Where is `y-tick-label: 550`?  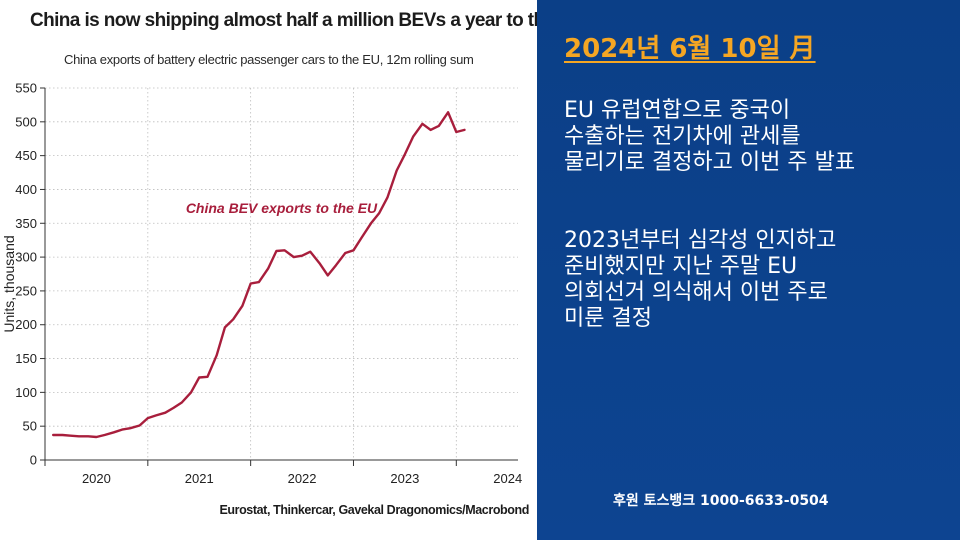
y-tick-label: 550 is located at coordinates (26, 88).